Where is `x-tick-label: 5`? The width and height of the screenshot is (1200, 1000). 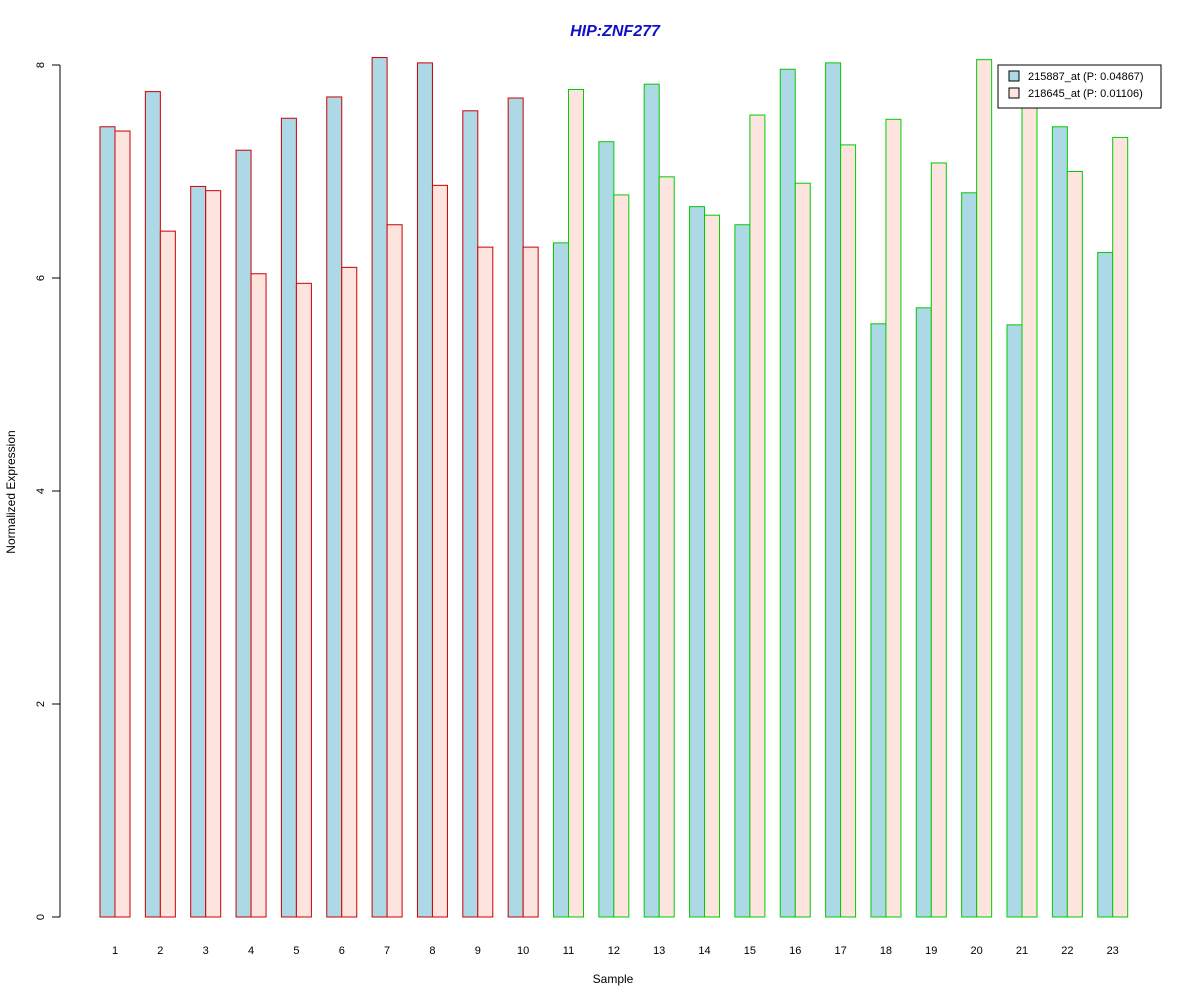 x-tick-label: 5 is located at coordinates (296, 951).